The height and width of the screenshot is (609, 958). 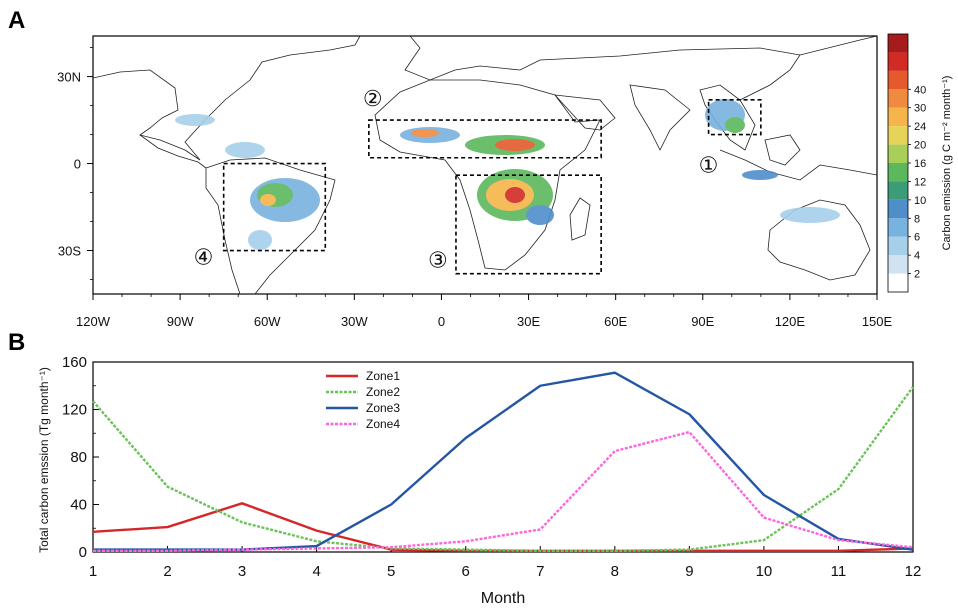 What do you see at coordinates (917, 219) in the screenshot?
I see `colorbar-tick-label: 8` at bounding box center [917, 219].